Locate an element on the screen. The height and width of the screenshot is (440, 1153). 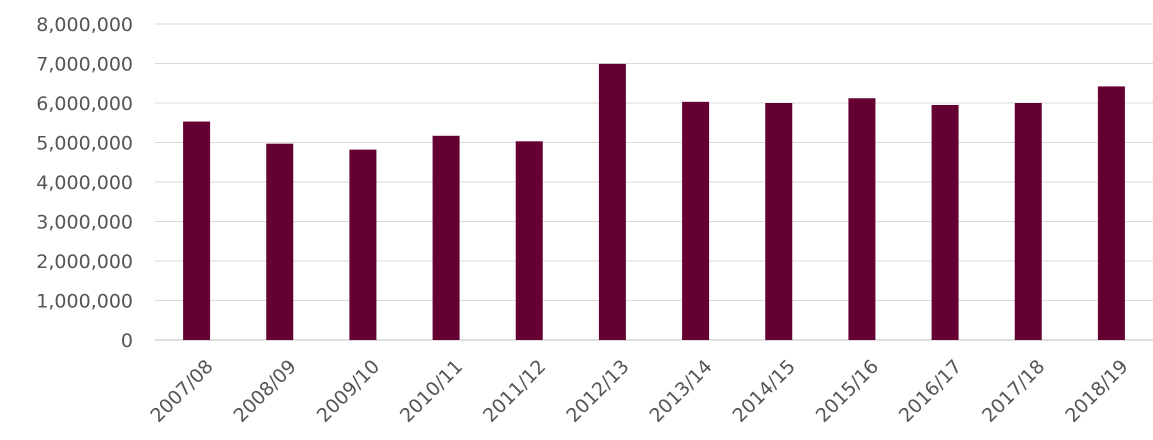
y-tick-label: 7,000,000 is located at coordinates (84, 65).